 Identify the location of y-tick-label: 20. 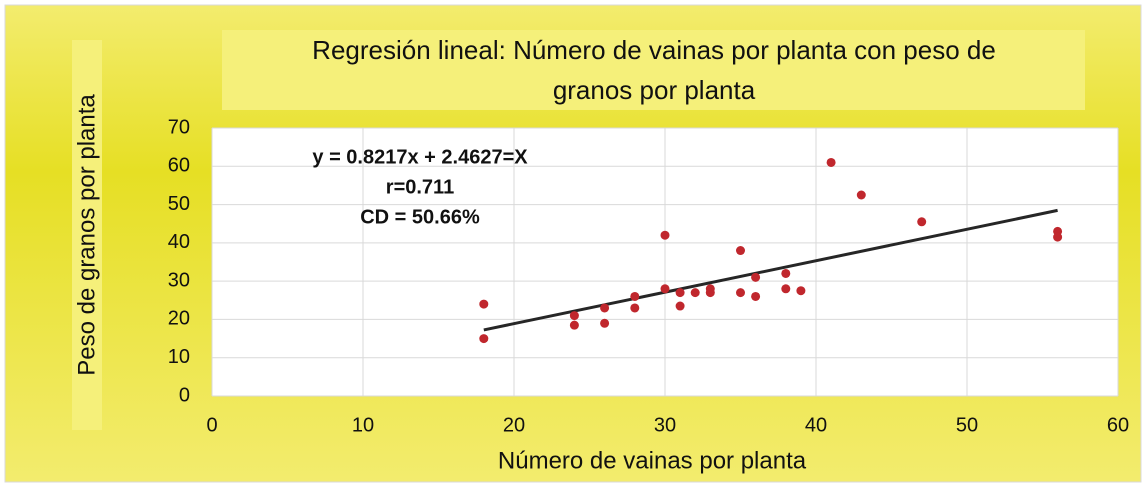
(179, 319).